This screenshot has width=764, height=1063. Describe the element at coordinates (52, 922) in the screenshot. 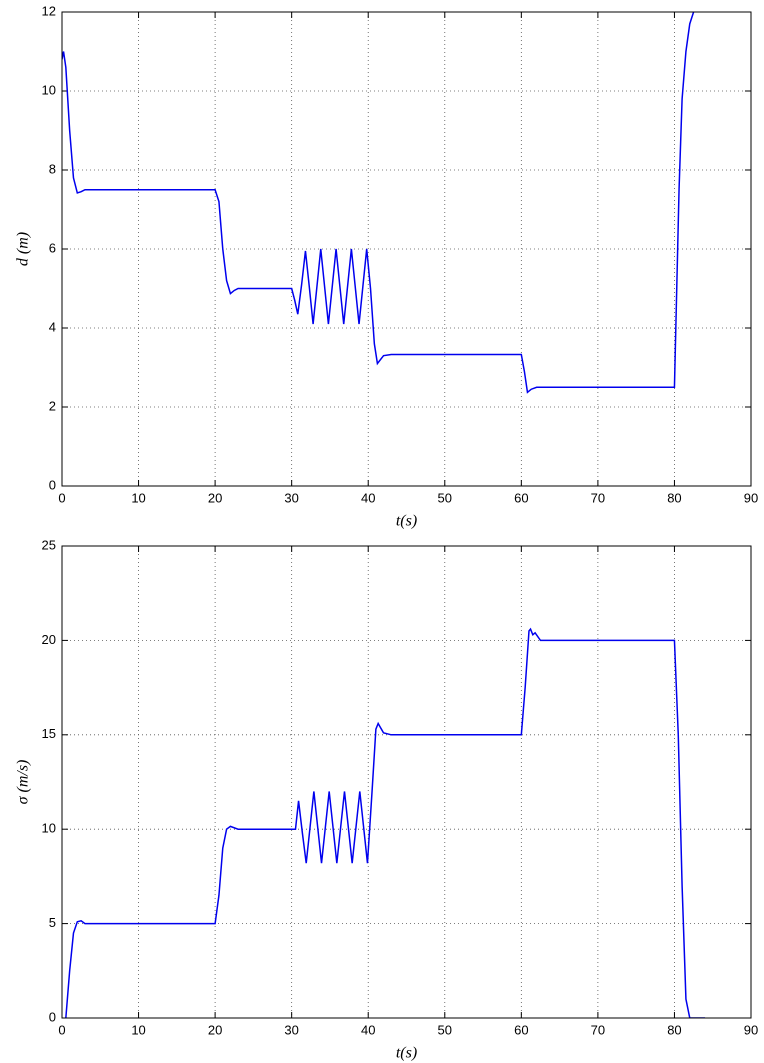

I see `y-tick-label: 5` at that location.